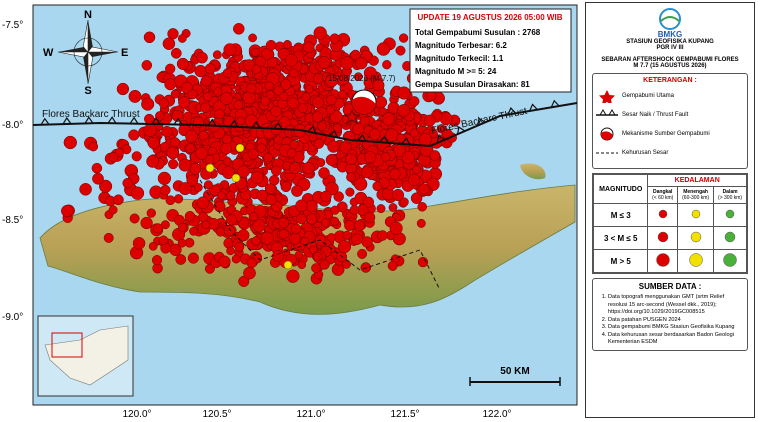 The image size is (760, 422). What do you see at coordinates (730, 198) in the screenshot?
I see `depth-range: (> 300 km)` at bounding box center [730, 198].